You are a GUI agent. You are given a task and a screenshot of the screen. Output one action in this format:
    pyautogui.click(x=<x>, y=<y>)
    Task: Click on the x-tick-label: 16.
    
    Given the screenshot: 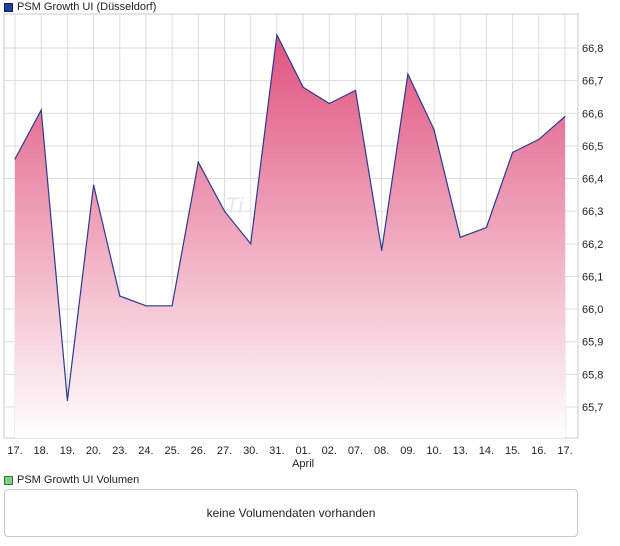 What is the action you would take?
    pyautogui.click(x=538, y=451)
    